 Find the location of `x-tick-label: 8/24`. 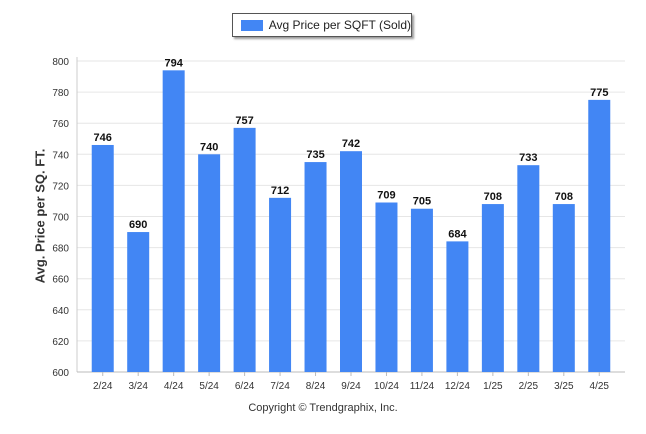

x-tick-label: 8/24 is located at coordinates (316, 386).